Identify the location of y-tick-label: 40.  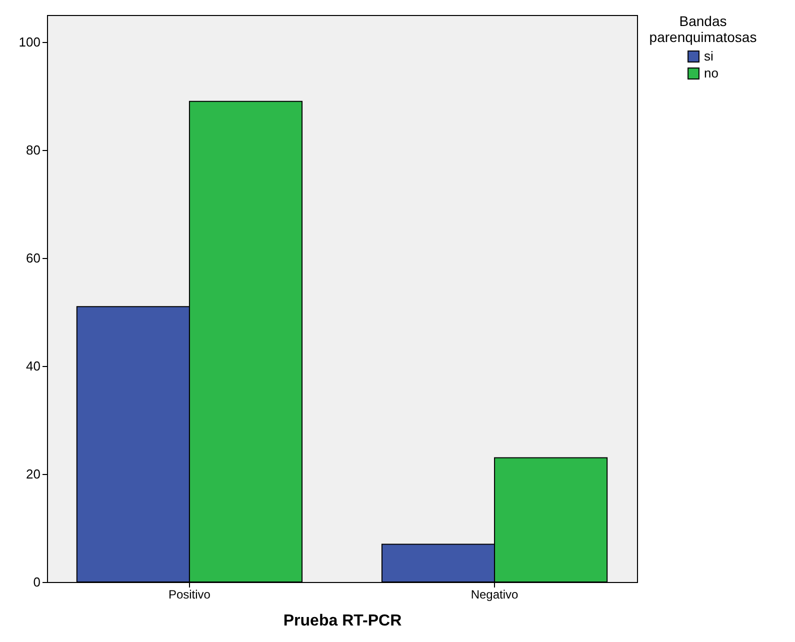
(33, 366).